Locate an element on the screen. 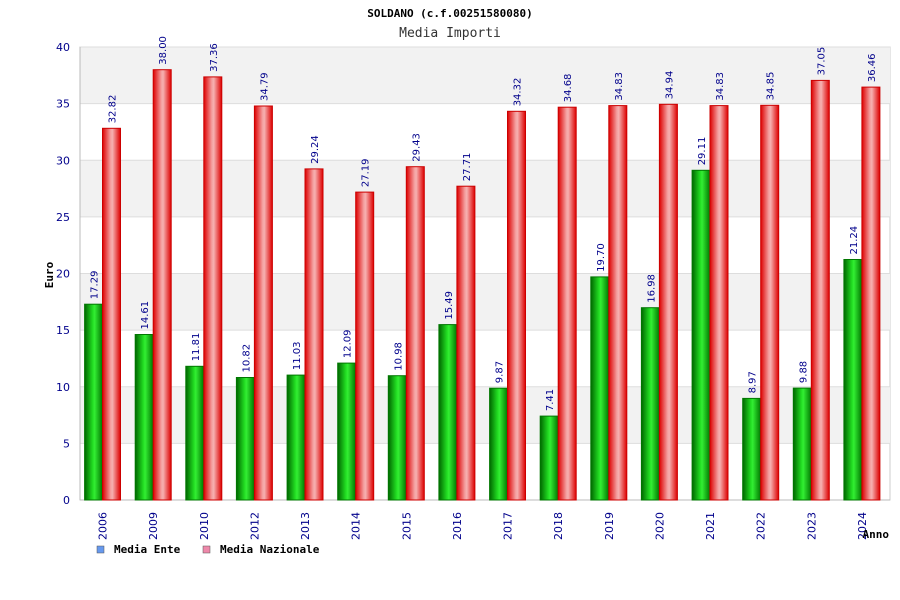 This screenshot has height=600, width=900. y-tick-label: 20 is located at coordinates (63, 274).